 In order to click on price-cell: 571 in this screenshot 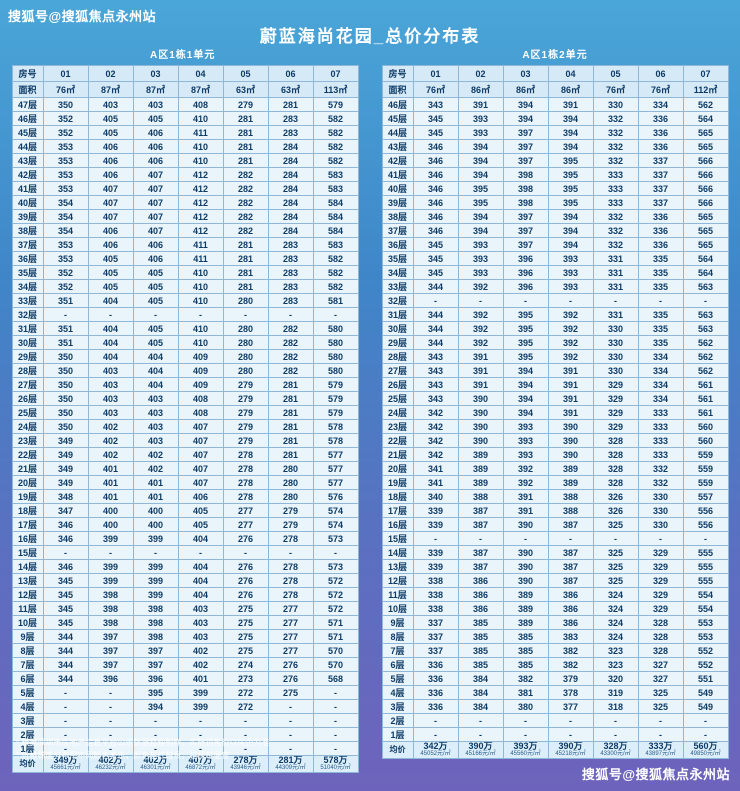, I will do `click(335, 636)`.